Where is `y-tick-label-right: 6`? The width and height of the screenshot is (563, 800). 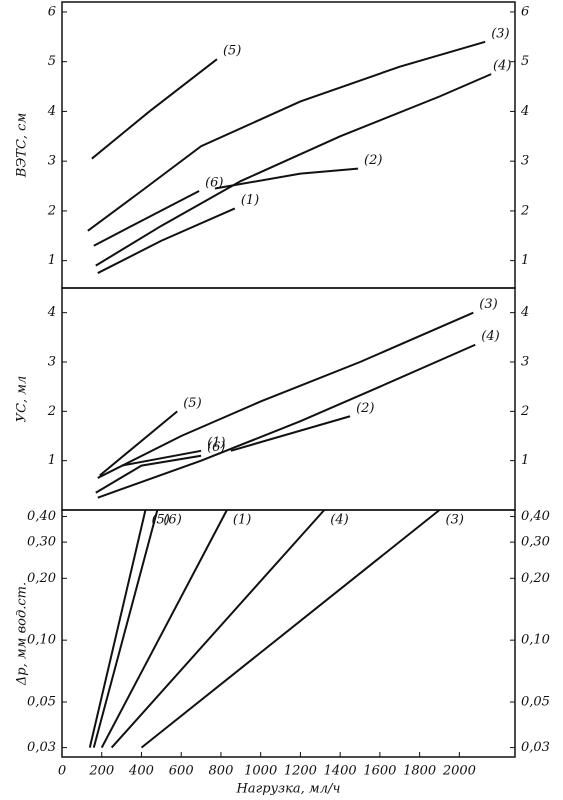
y-tick-label-right: 6 is located at coordinates (525, 11).